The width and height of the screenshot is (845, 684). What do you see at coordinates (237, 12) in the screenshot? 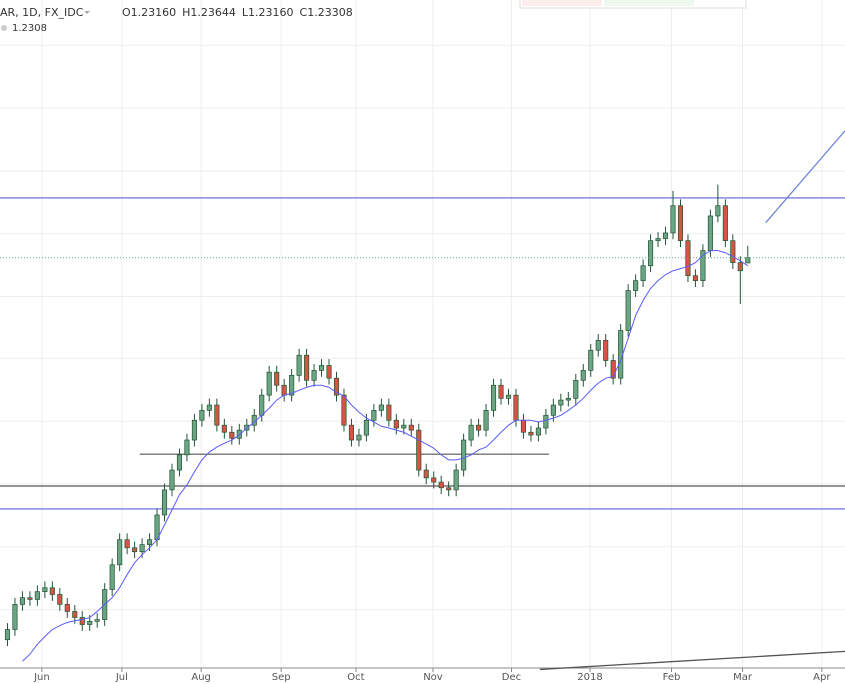
I see `ohlc-header: O1.23160 H1.23644 L1.23160 C1.23308` at bounding box center [237, 12].